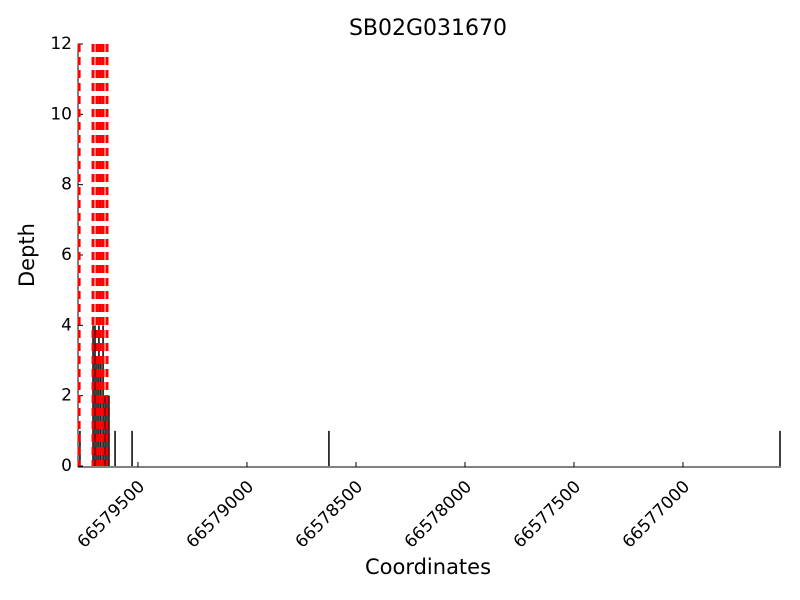 Image resolution: width=800 pixels, height=600 pixels. What do you see at coordinates (61, 44) in the screenshot?
I see `y-tick-label: 12` at bounding box center [61, 44].